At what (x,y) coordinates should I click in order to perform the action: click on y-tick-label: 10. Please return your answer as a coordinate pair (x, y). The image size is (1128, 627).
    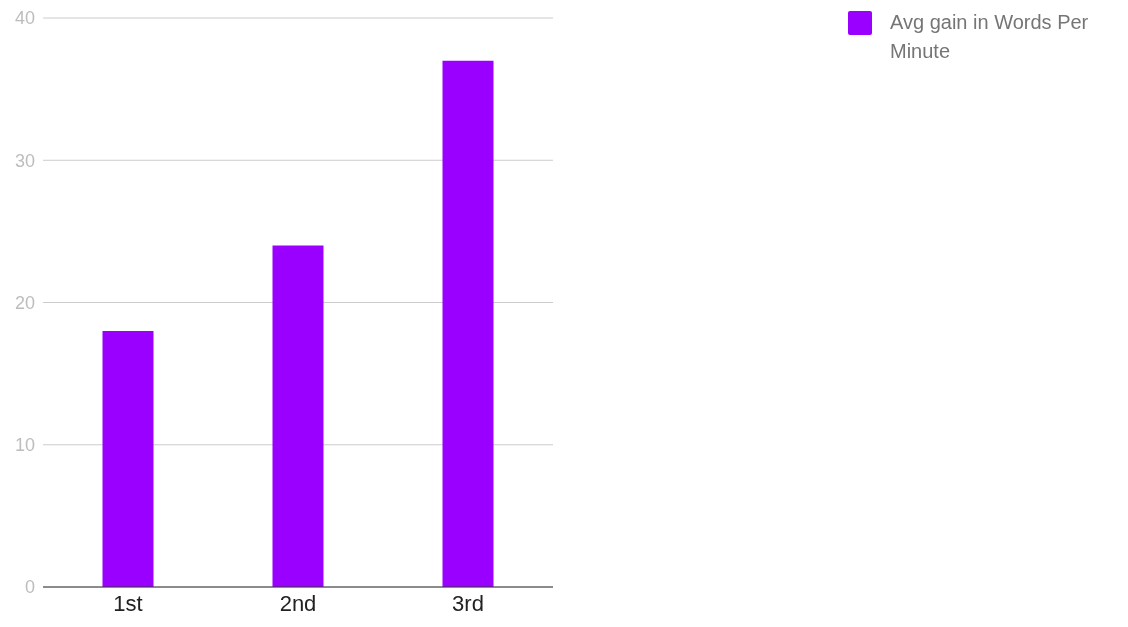
    Looking at the image, I should click on (24, 445).